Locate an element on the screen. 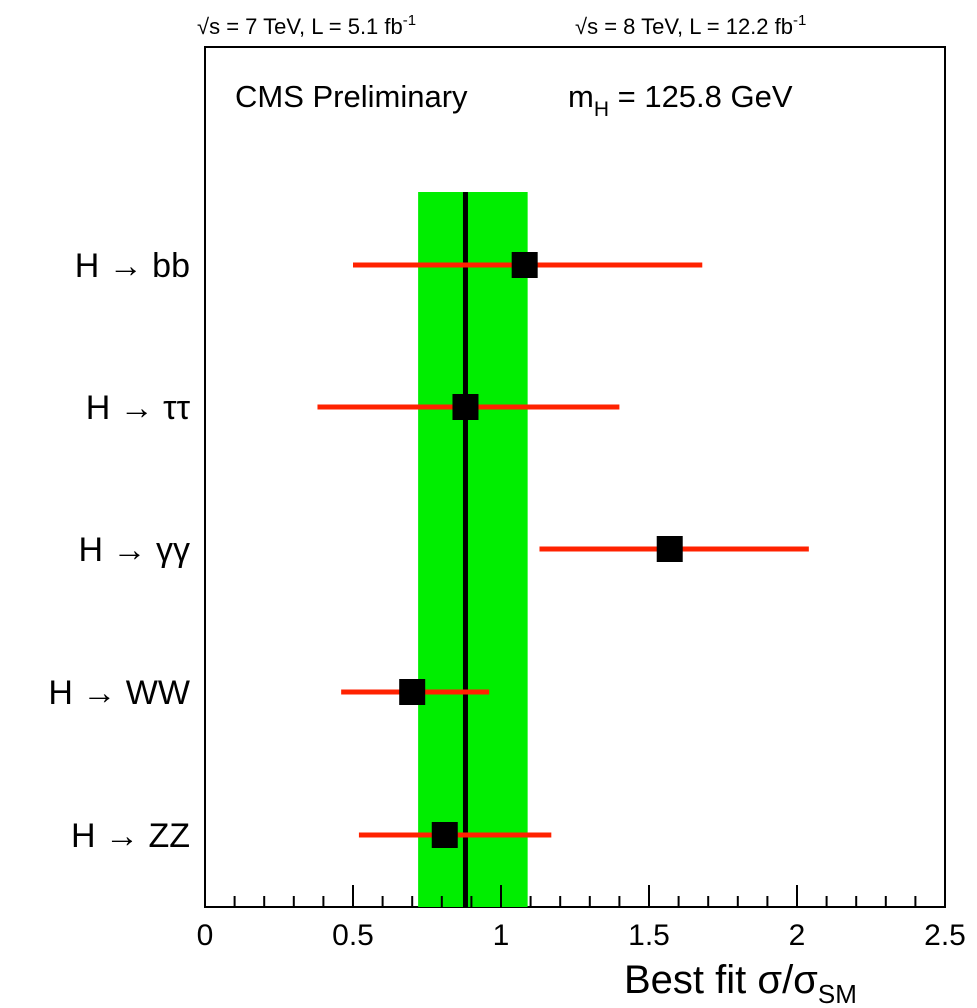 The image size is (977, 1008). mass-label: mH = 125.8 GeV is located at coordinates (680, 100).